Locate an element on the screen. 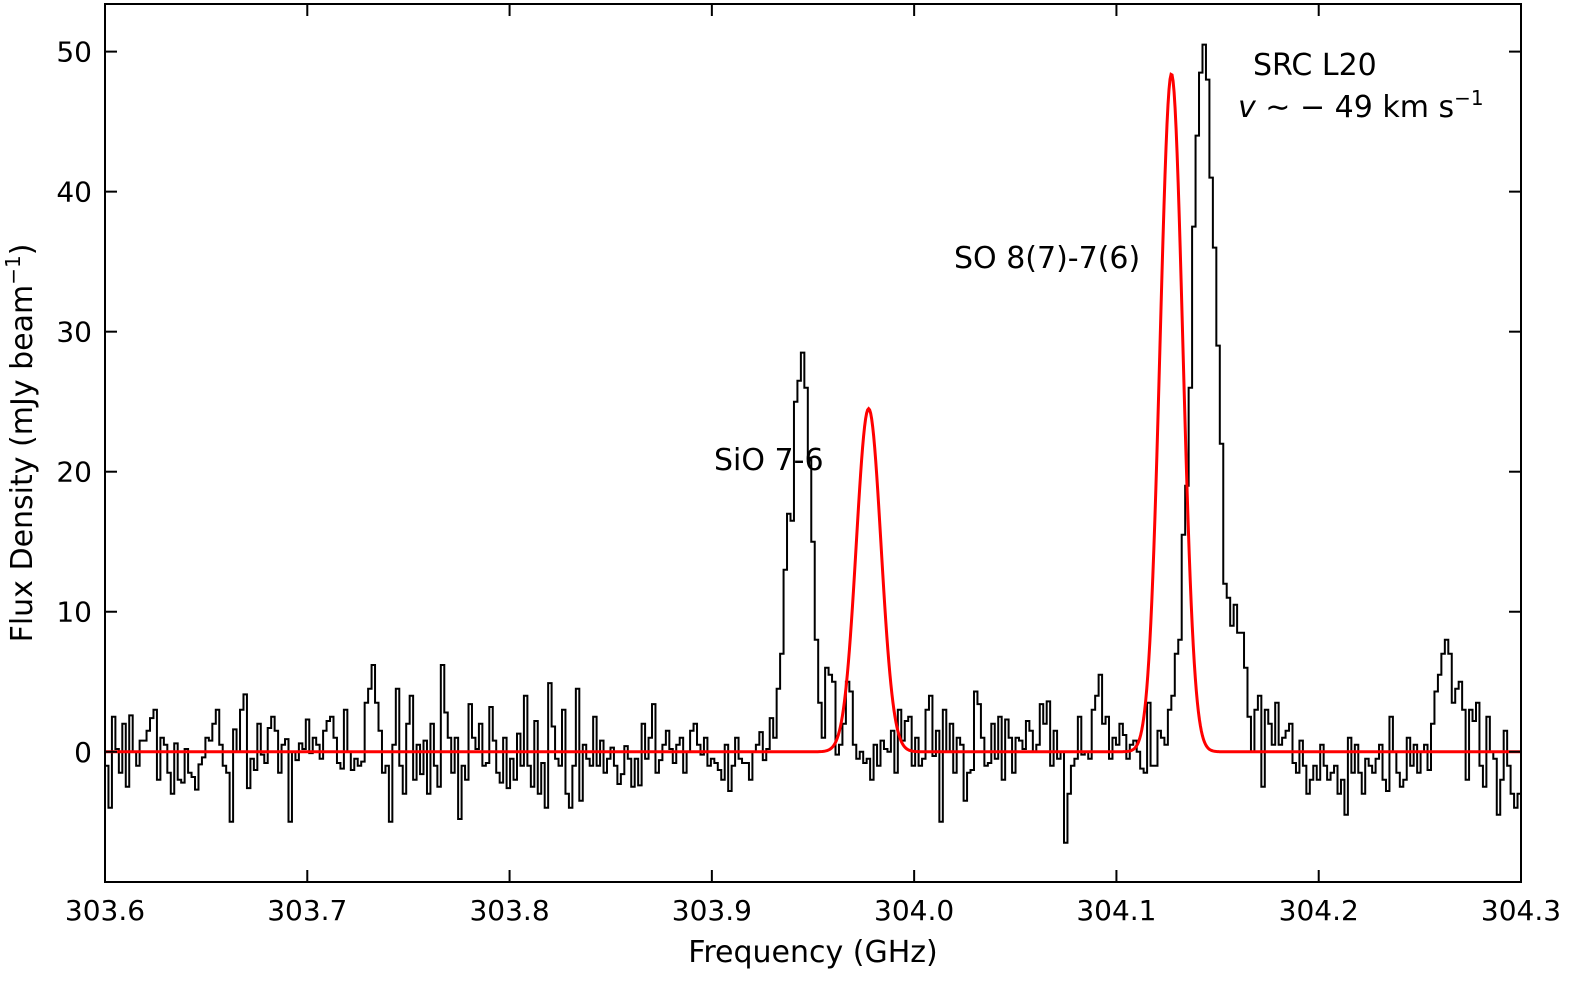  annotation-source: SRC L20 is located at coordinates (1315, 65).